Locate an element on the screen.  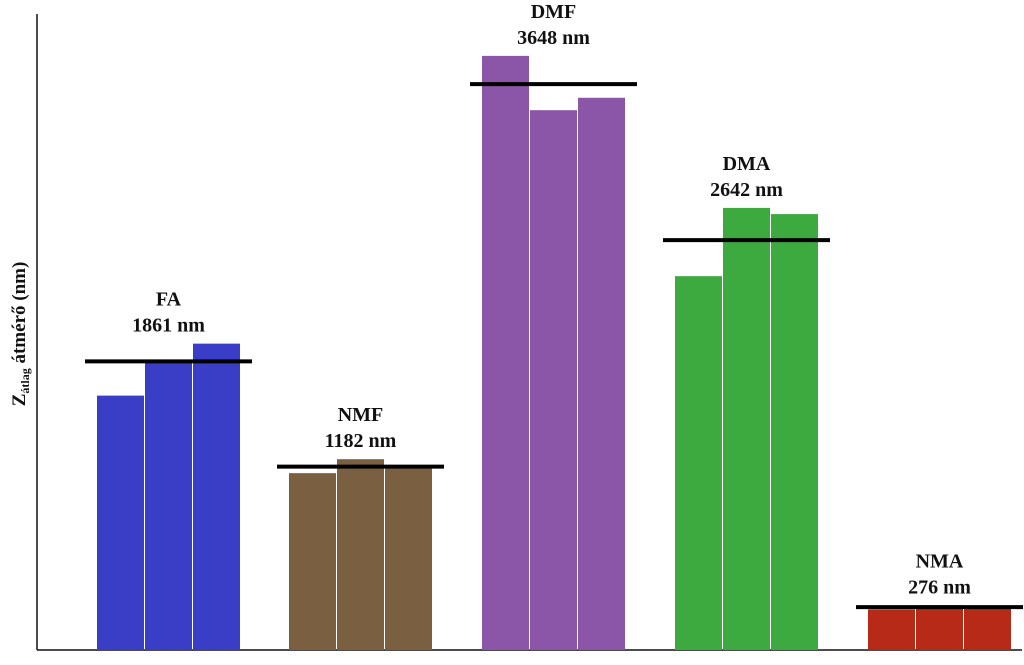
group-nmf: NMF 1182 nm is located at coordinates (360, 527).